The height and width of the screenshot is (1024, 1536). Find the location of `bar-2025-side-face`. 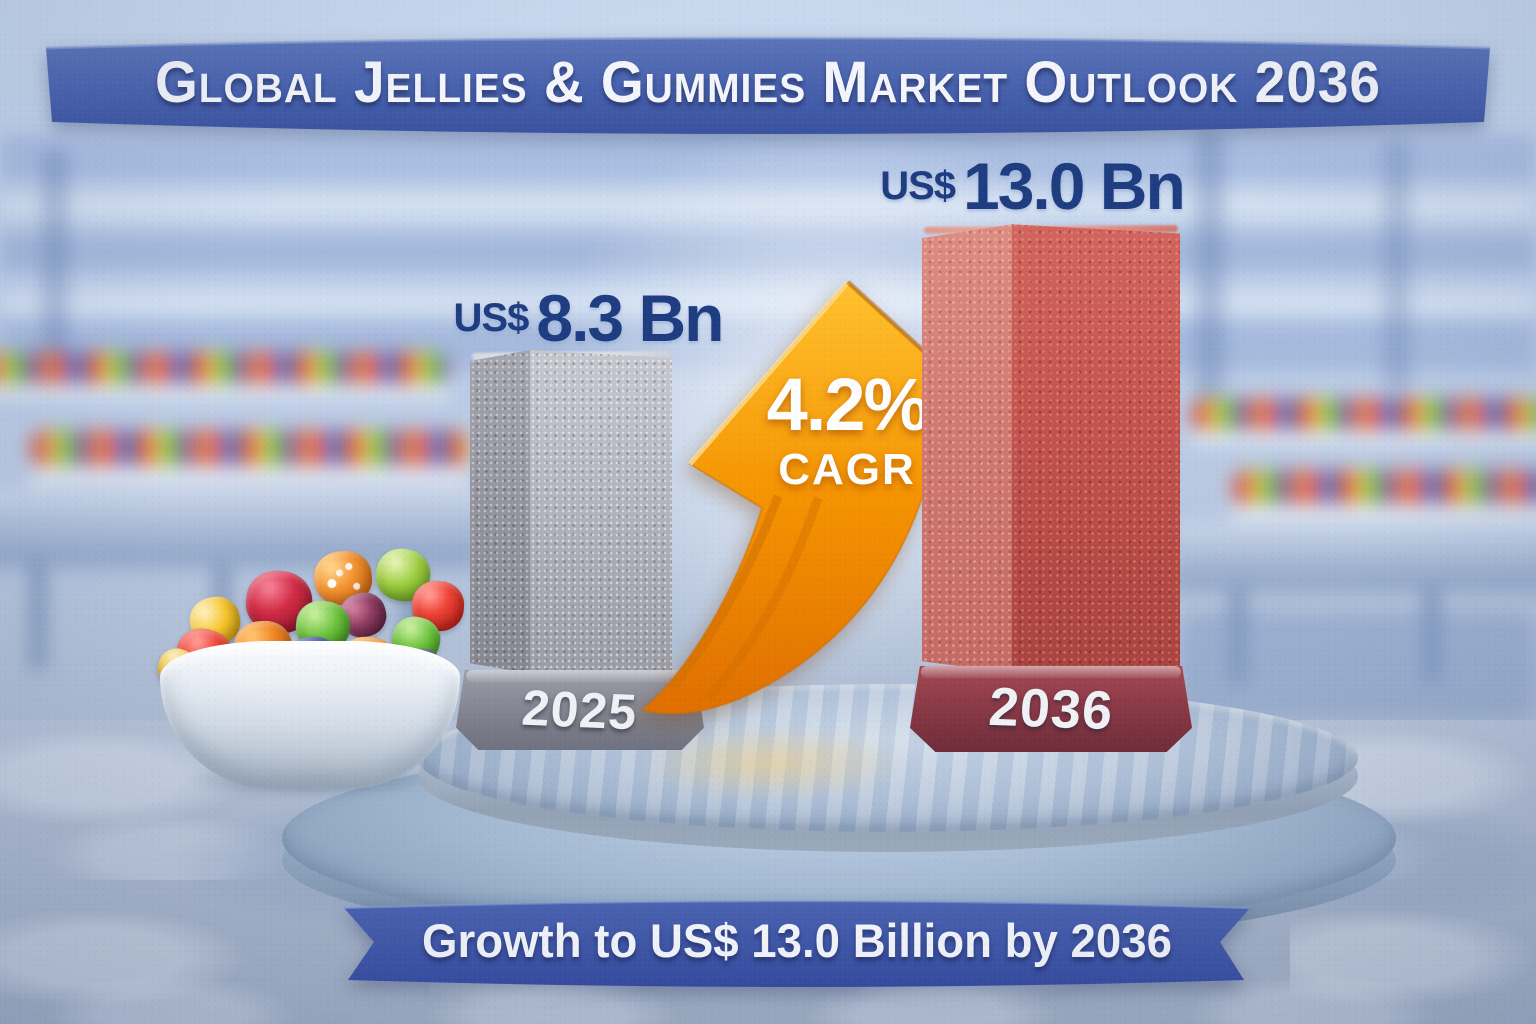

bar-2025-side-face is located at coordinates (500, 512).